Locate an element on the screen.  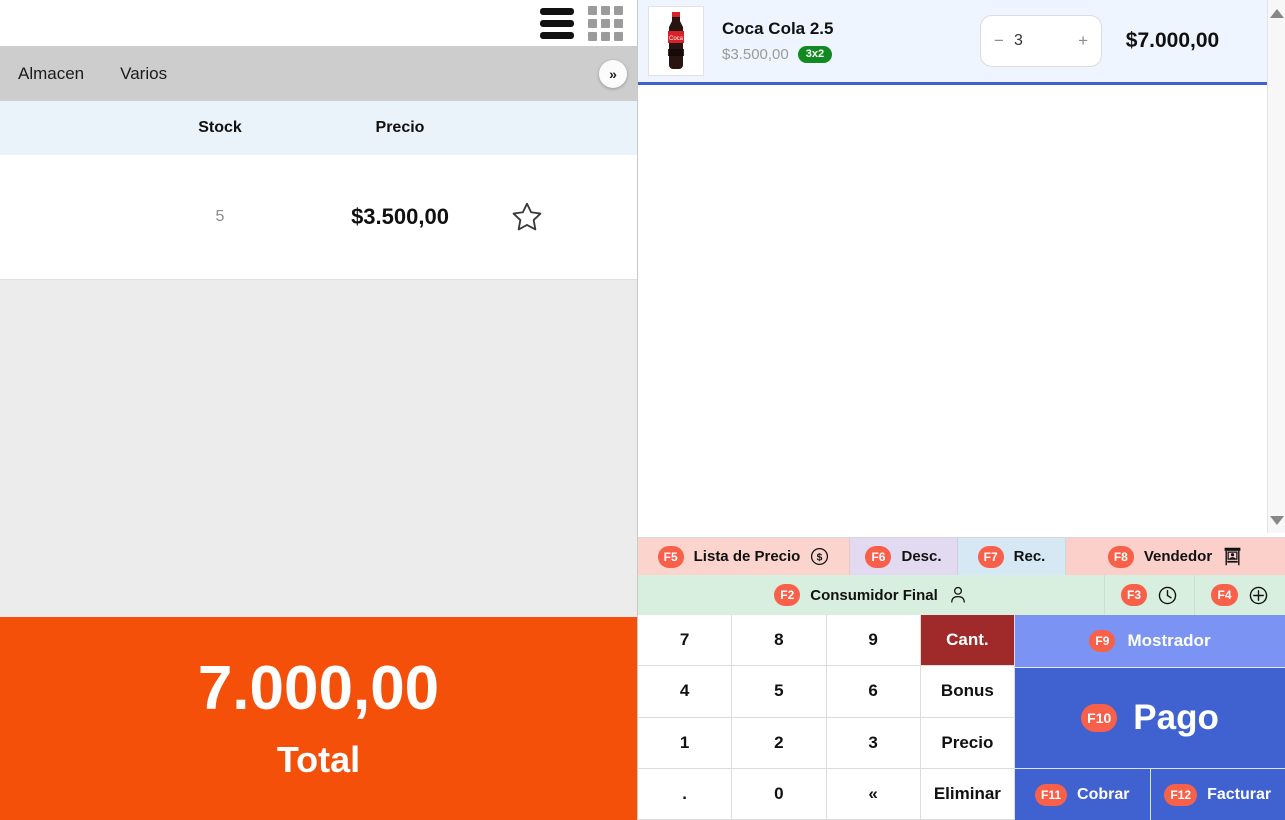
function-consumidor-final: F2 Consumidor Final is located at coordinates (871, 595).